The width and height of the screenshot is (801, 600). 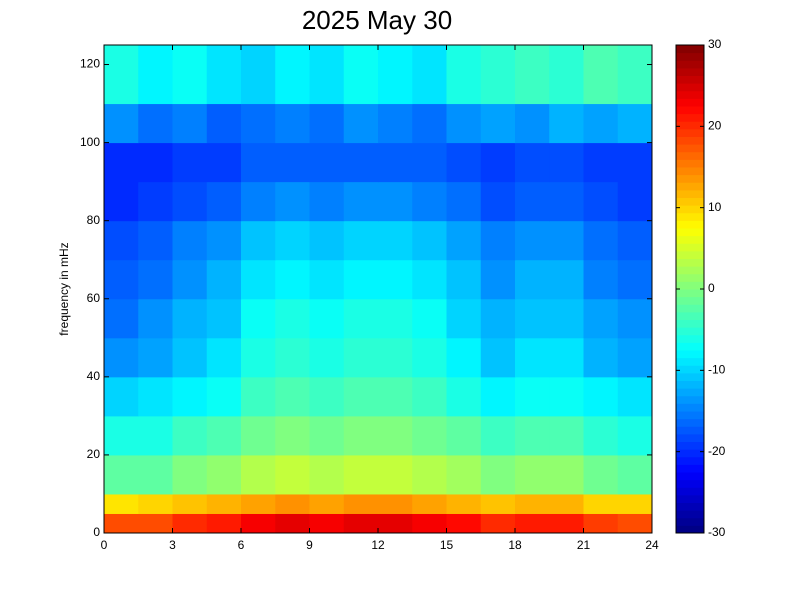 What do you see at coordinates (378, 545) in the screenshot?
I see `x-tick-label: 12` at bounding box center [378, 545].